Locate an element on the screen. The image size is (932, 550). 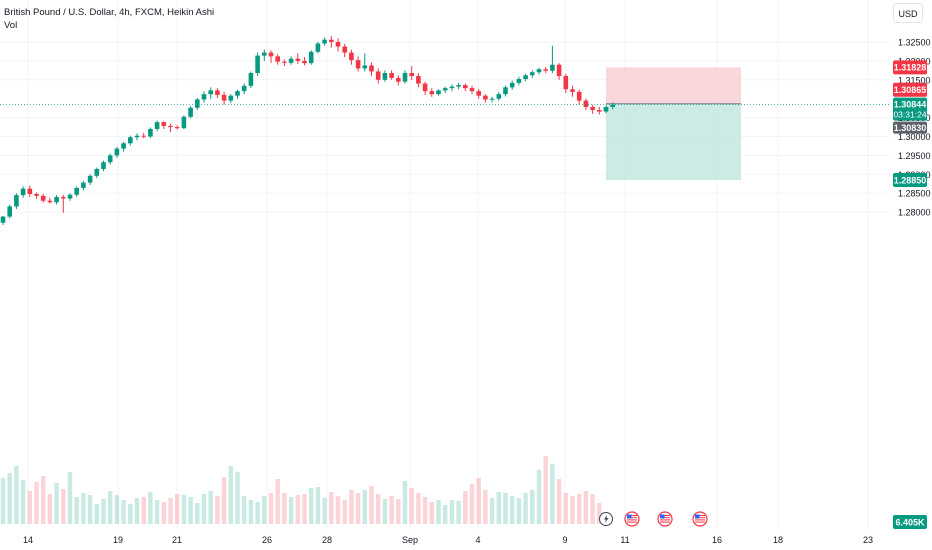
currency-button: USD is located at coordinates (908, 13).